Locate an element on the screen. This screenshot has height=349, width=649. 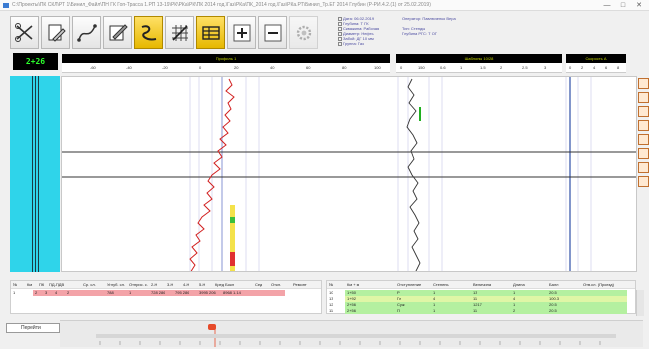
info-icon is located at coordinates (643, 181).